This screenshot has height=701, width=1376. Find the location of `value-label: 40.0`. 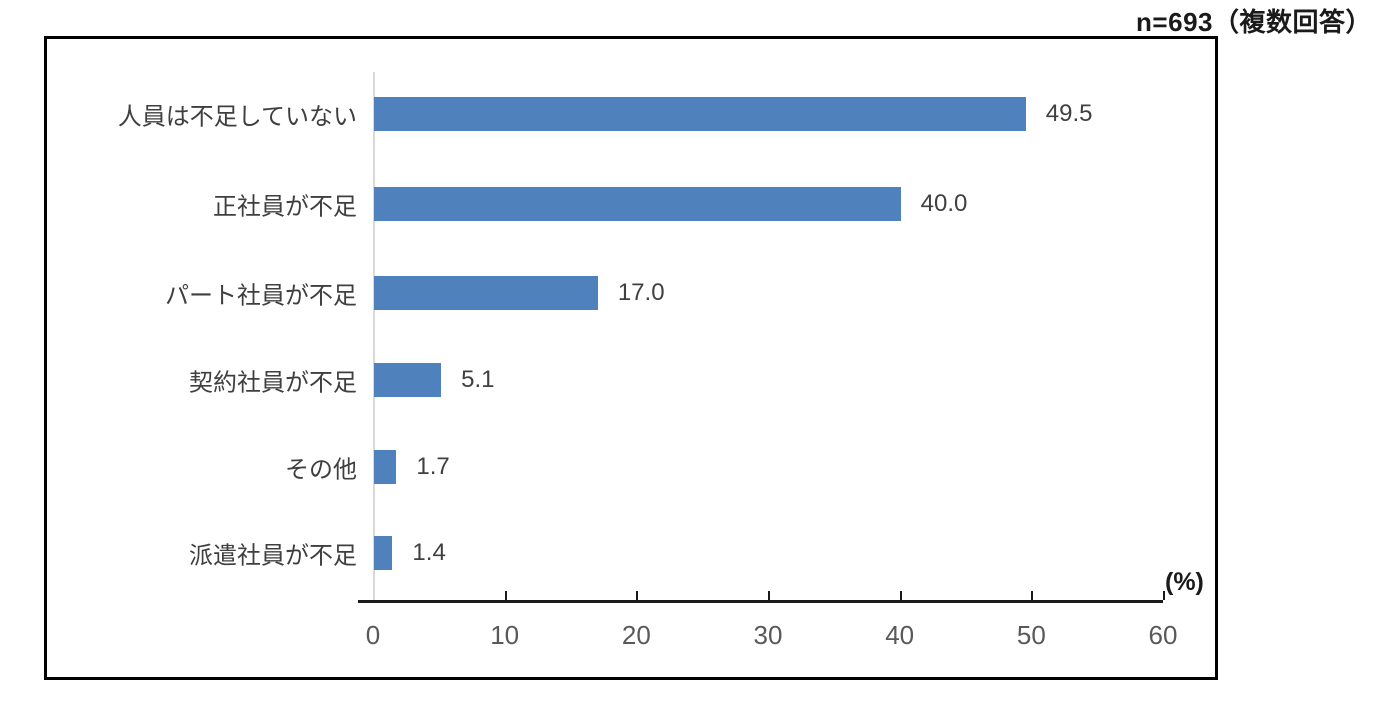

value-label: 40.0 is located at coordinates (944, 203).